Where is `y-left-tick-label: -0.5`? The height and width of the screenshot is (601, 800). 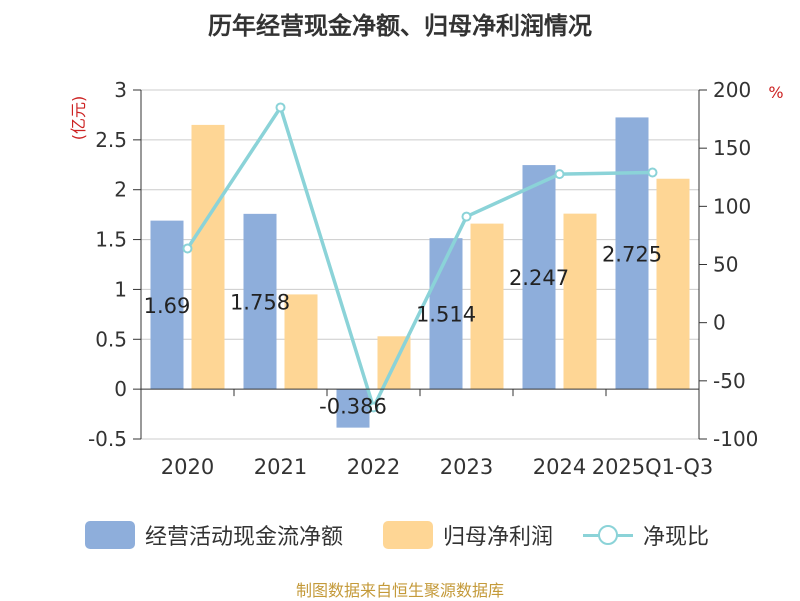 y-left-tick-label: -0.5 is located at coordinates (107, 439).